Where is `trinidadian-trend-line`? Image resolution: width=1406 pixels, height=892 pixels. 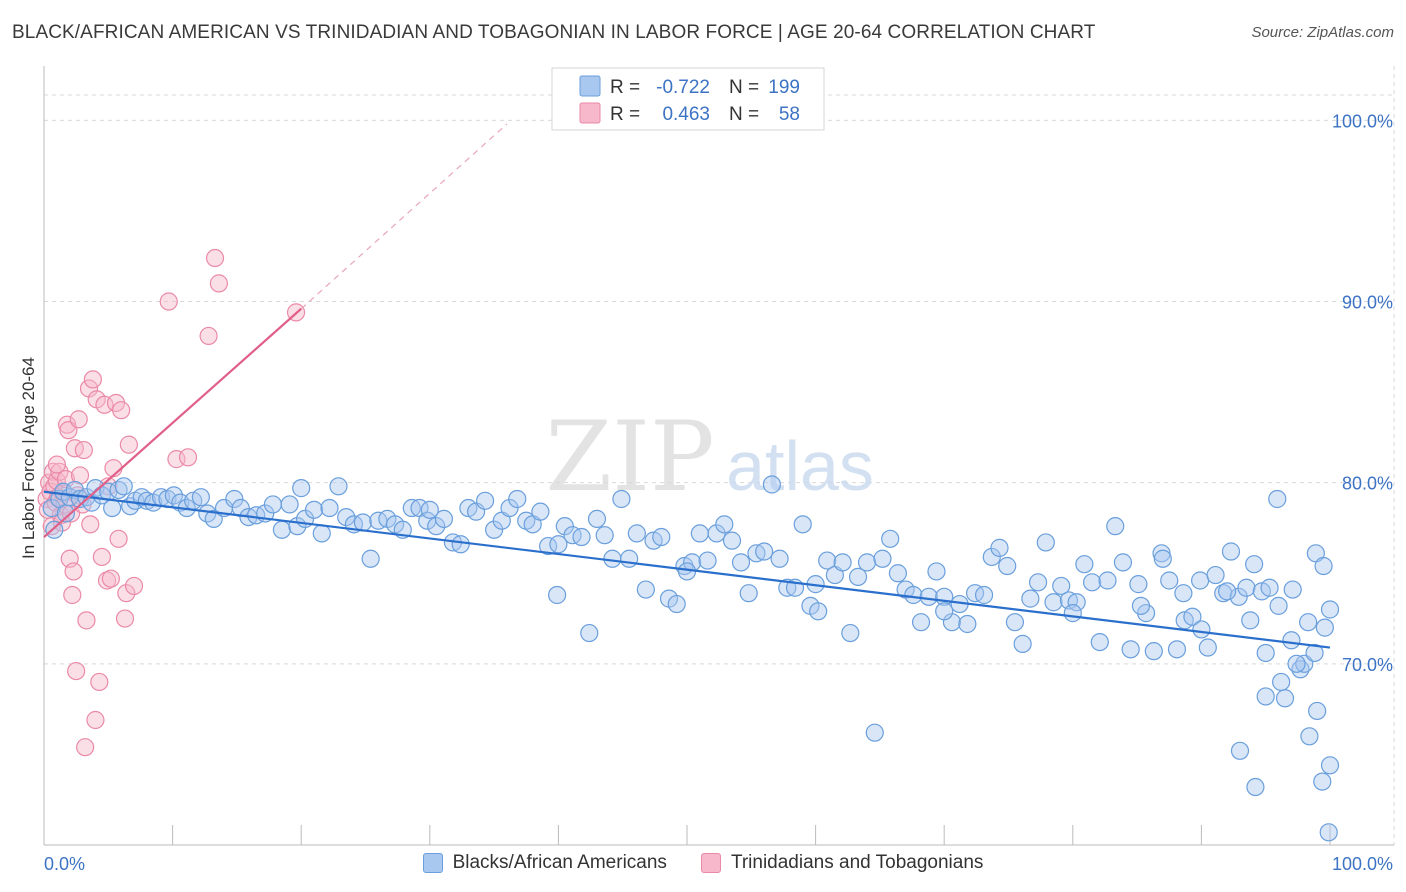
trinidadian-trend-line is located at coordinates (172, 422).